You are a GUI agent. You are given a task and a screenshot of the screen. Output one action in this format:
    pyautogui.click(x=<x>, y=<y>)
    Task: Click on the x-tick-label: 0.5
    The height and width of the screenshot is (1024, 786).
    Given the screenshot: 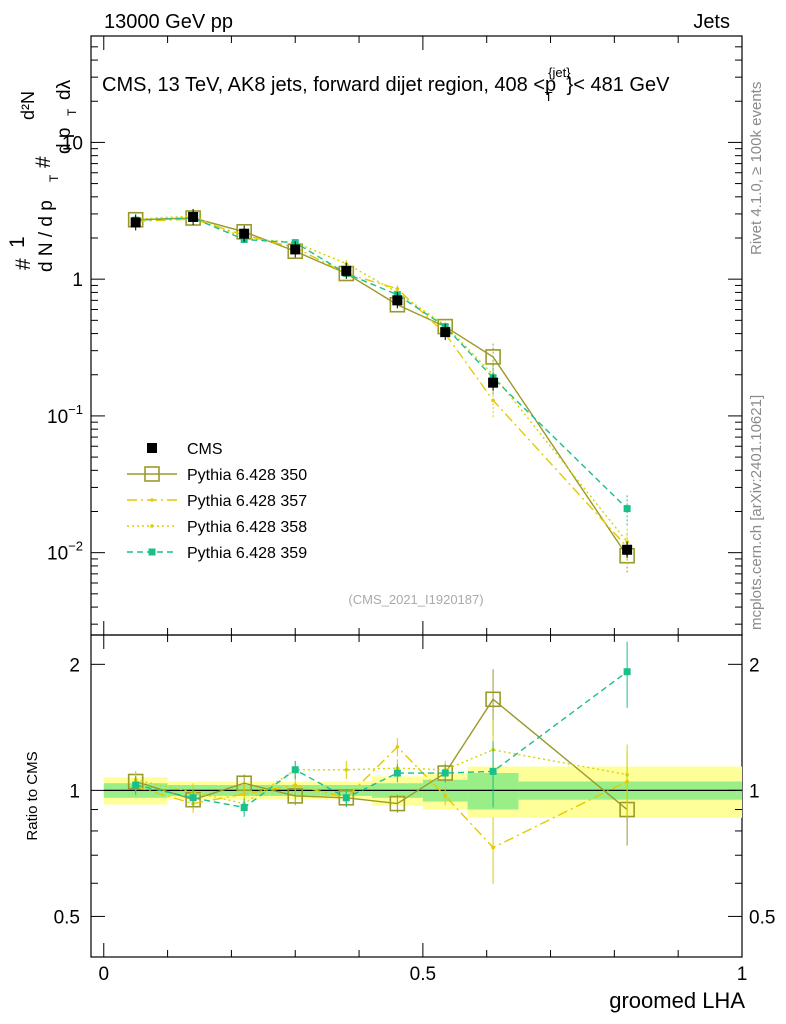 What is the action you would take?
    pyautogui.click(x=423, y=974)
    